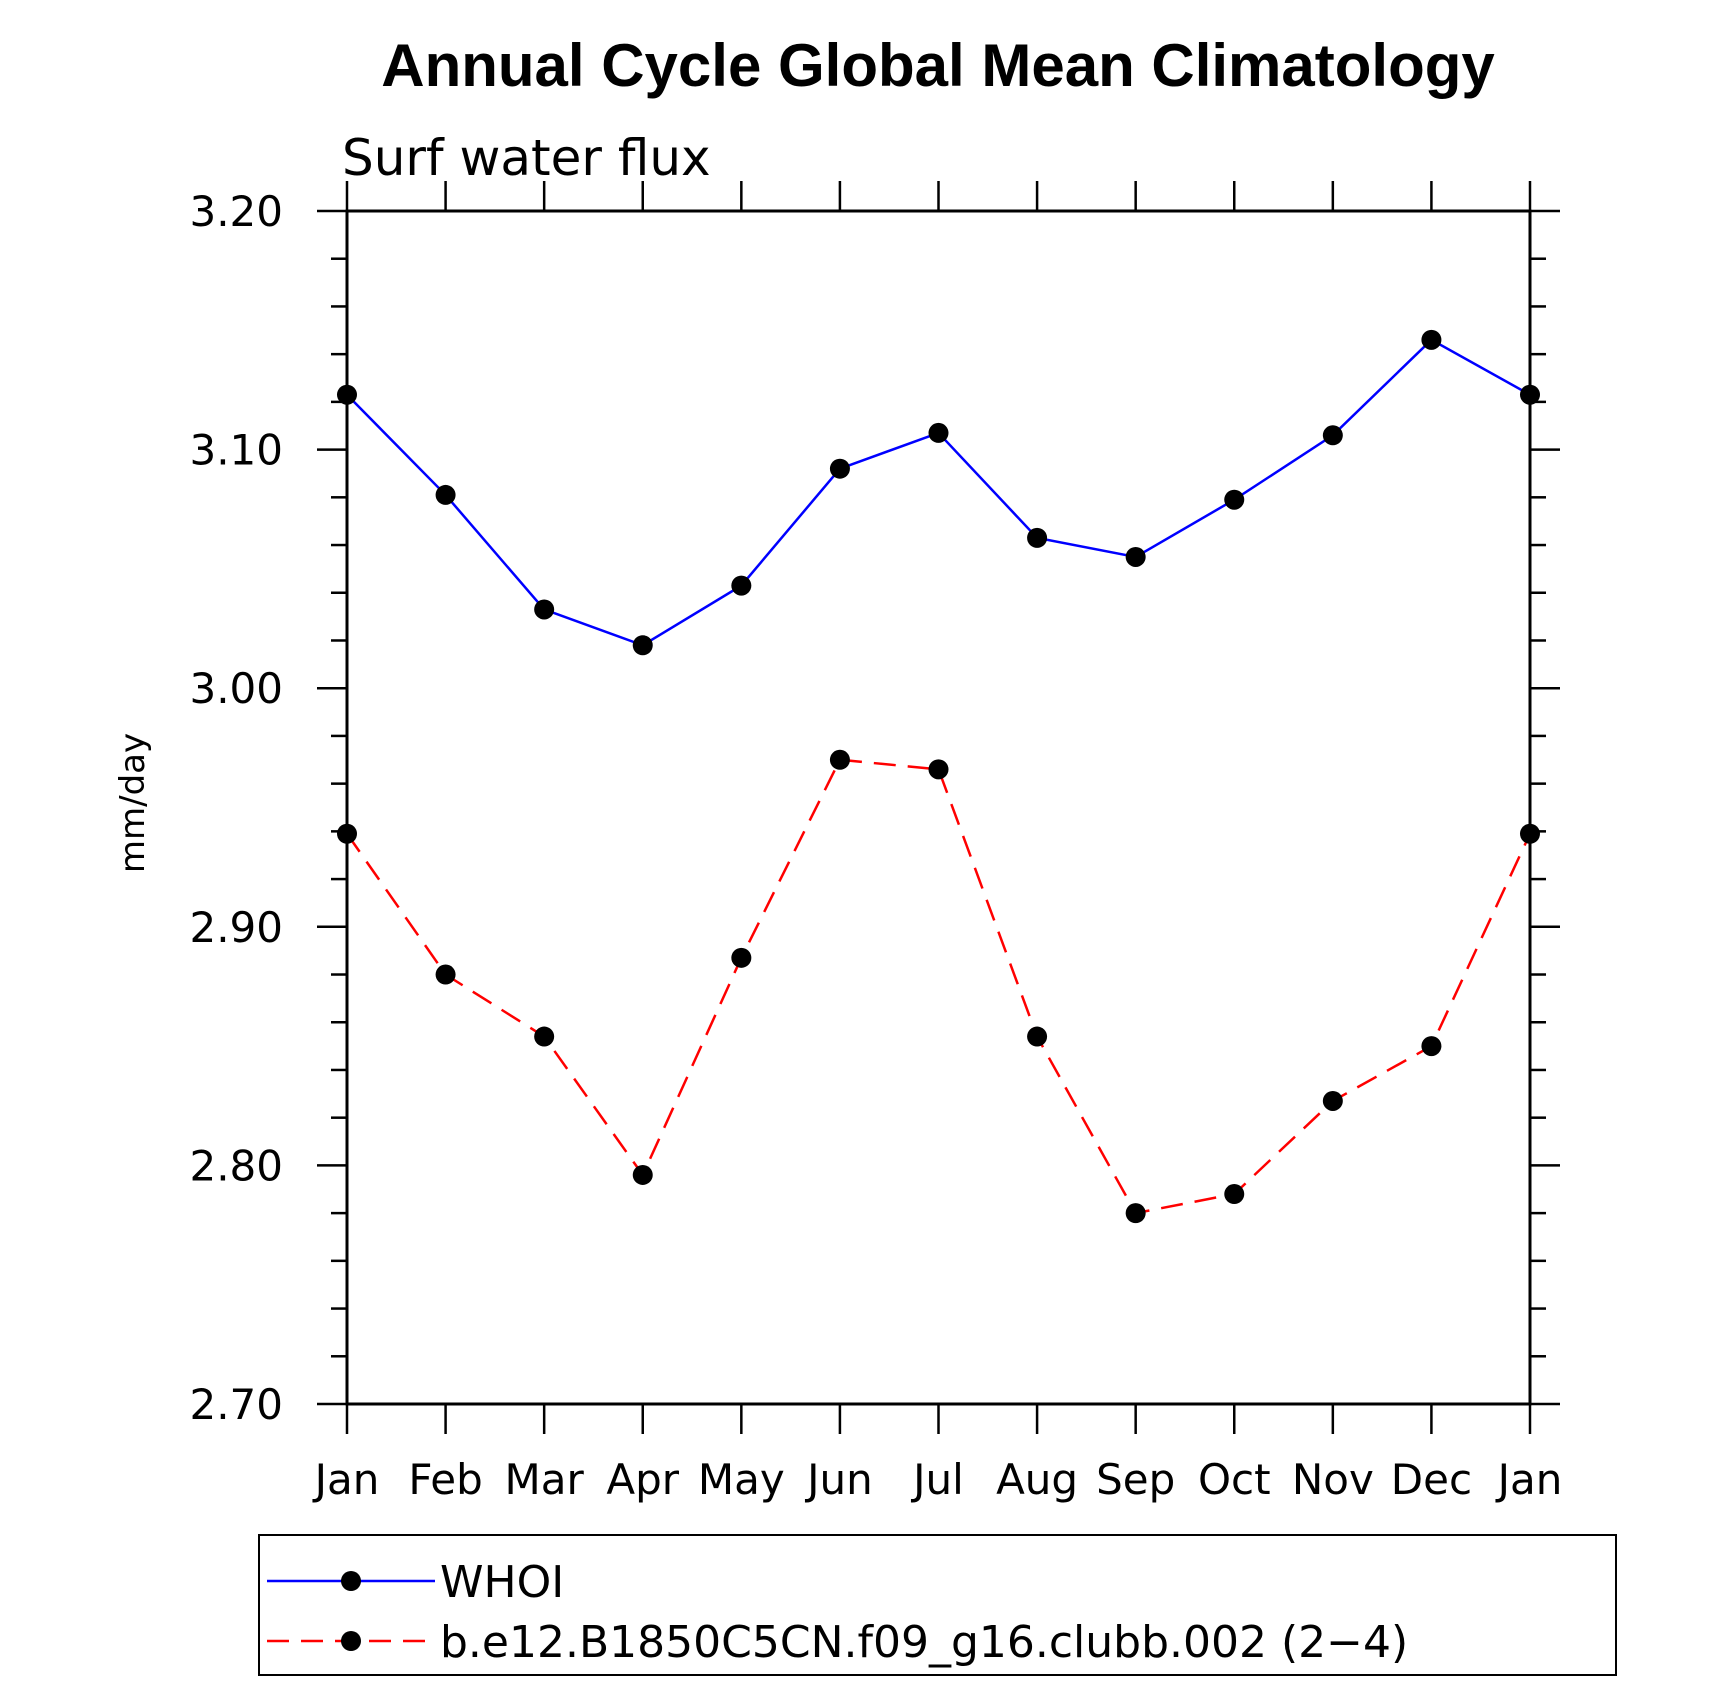 This screenshot has height=1686, width=1710. What do you see at coordinates (236, 1165) in the screenshot?
I see `y-tick-label: 2.80` at bounding box center [236, 1165].